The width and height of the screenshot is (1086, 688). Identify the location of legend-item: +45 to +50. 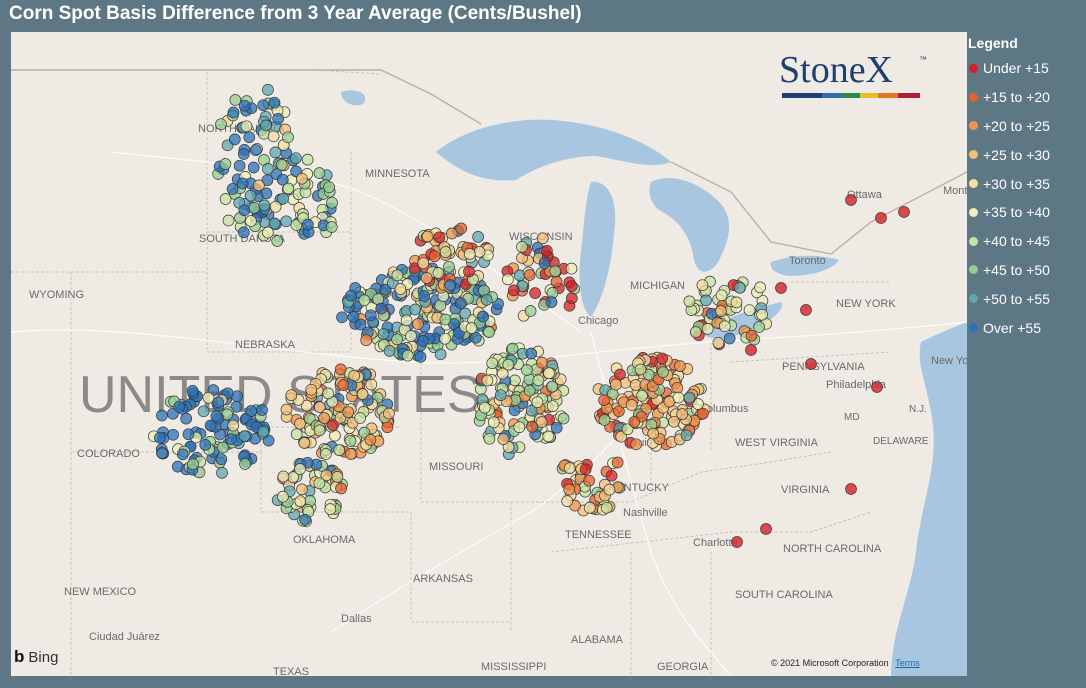
(1026, 270).